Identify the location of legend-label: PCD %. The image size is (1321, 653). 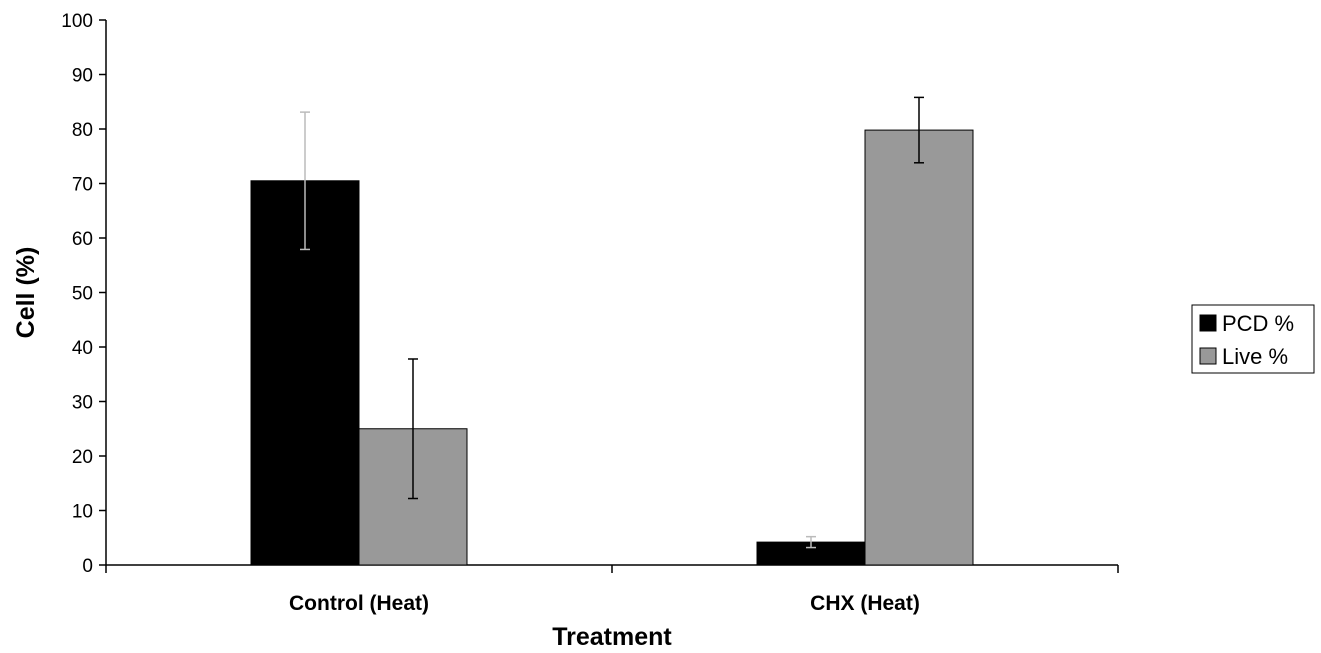
(1258, 323).